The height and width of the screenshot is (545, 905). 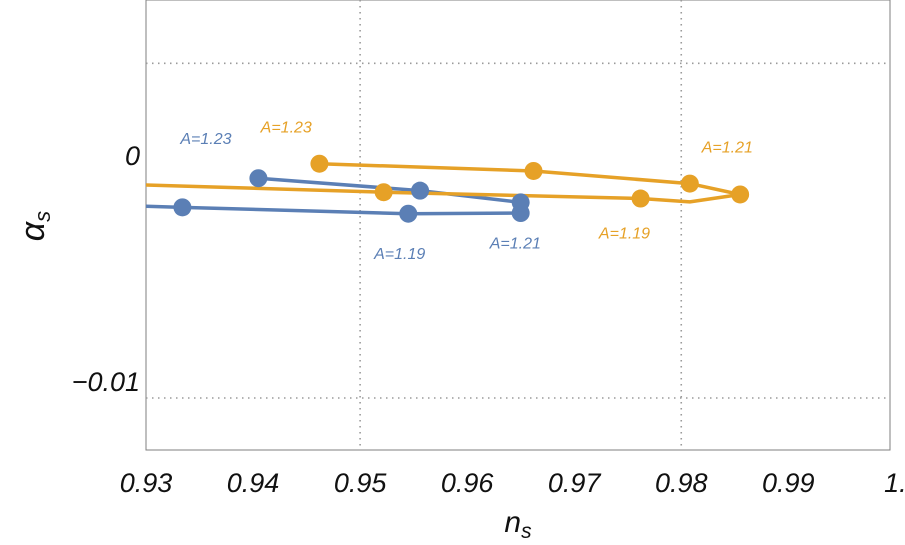 What do you see at coordinates (33, 230) in the screenshot?
I see `y-axis-label-base: α` at bounding box center [33, 230].